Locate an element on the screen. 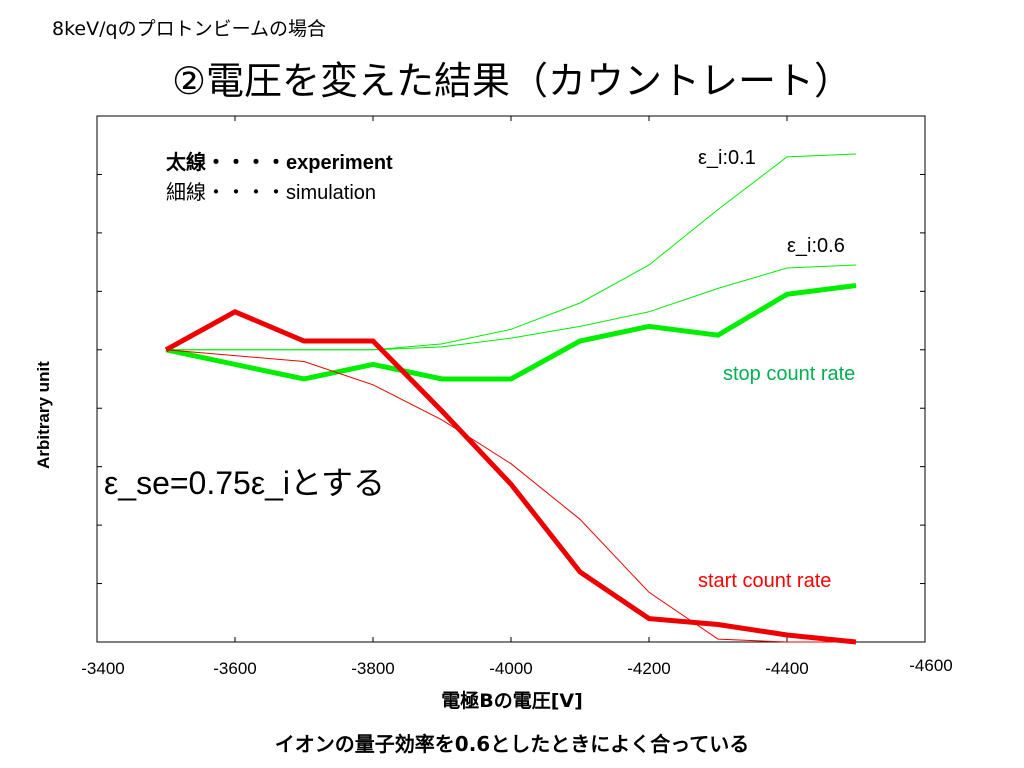 The width and height of the screenshot is (1024, 768). x-tick-label: -3800 is located at coordinates (372, 668).